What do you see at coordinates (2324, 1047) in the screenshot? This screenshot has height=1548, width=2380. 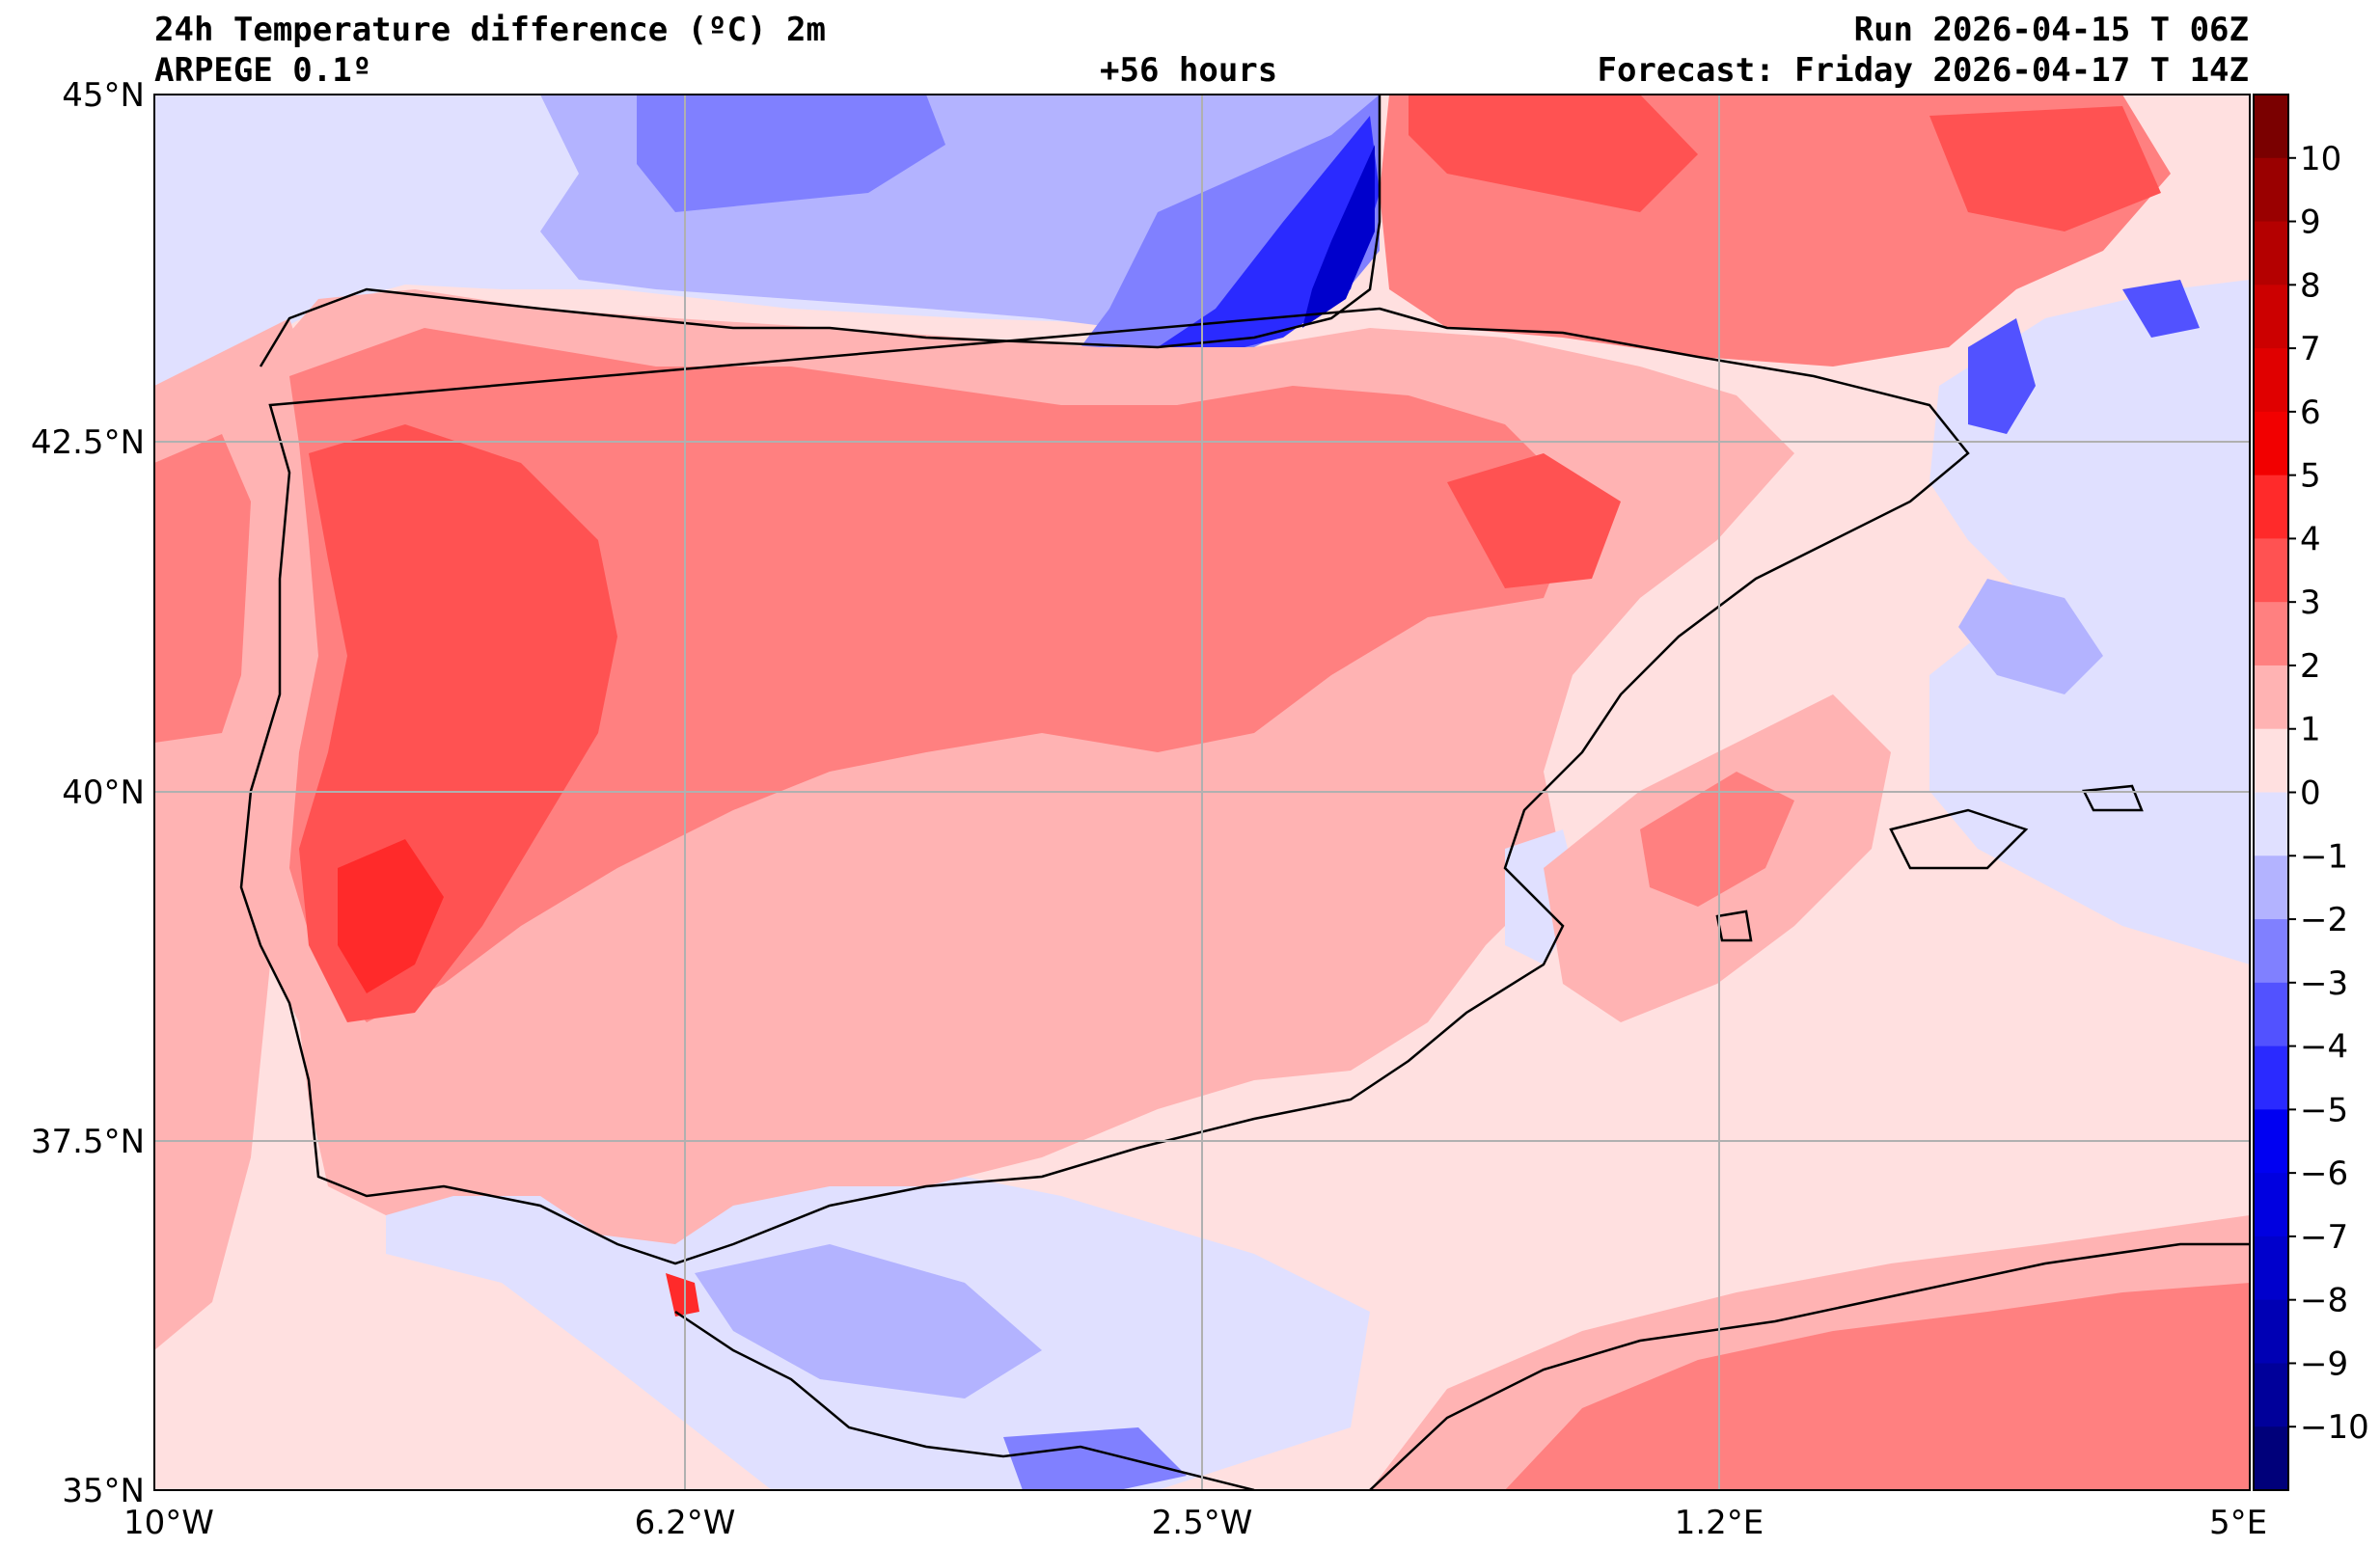 I see `colorbar-label: −4` at bounding box center [2324, 1047].